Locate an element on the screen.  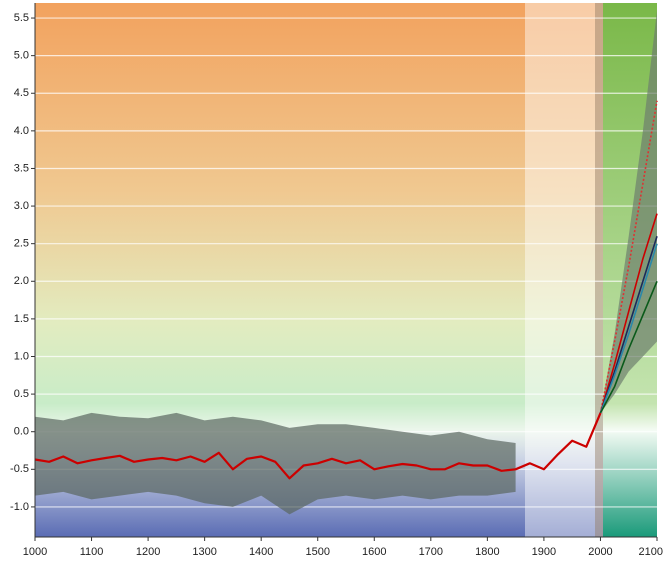
x-tick-label: 1500 is located at coordinates (317, 552).